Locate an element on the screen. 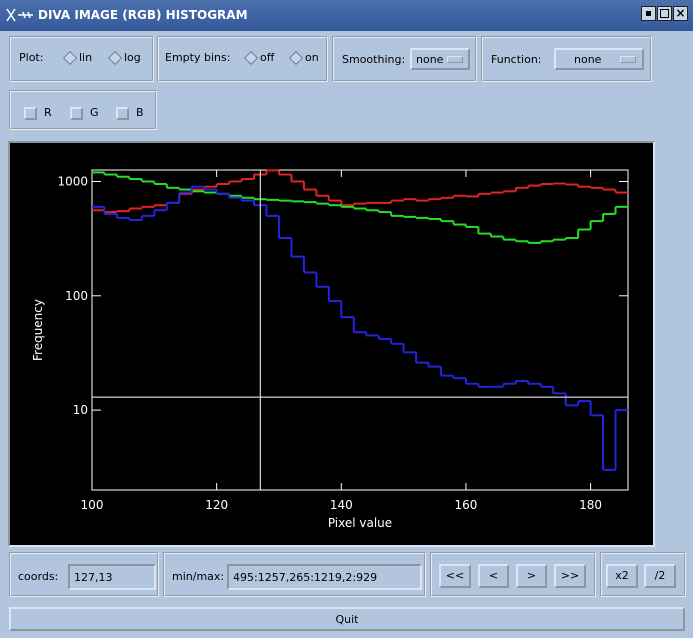 Image resolution: width=693 pixels, height=638 pixels. empty-bins-panel: Empty bins: off on is located at coordinates (242, 59).